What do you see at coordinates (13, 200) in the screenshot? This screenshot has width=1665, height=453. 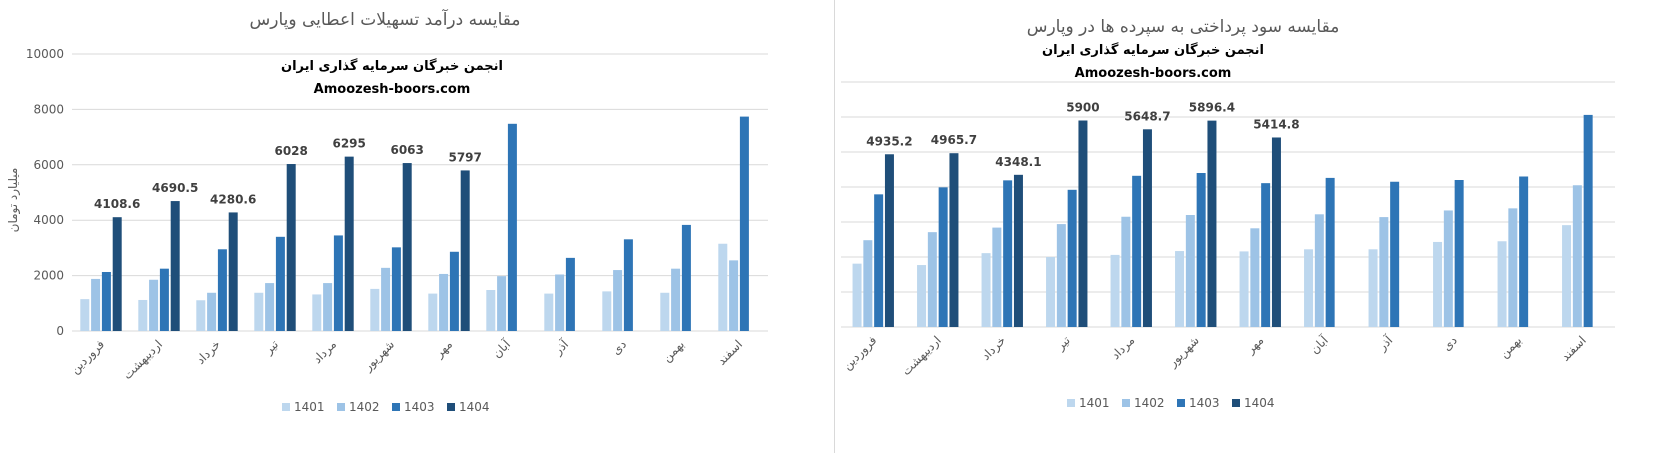 I see `y-axis-label: میلیارد تومان` at bounding box center [13, 200].